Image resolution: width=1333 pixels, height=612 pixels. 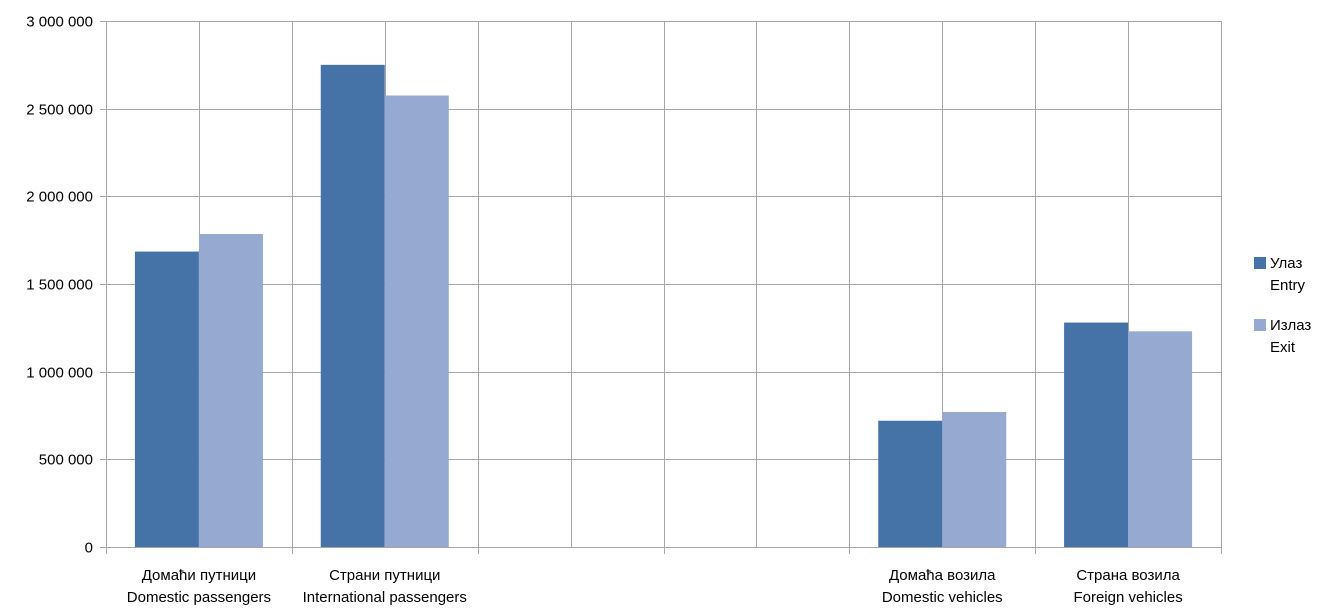 What do you see at coordinates (199, 597) in the screenshot?
I see `category-label-line2: Domestic passengers` at bounding box center [199, 597].